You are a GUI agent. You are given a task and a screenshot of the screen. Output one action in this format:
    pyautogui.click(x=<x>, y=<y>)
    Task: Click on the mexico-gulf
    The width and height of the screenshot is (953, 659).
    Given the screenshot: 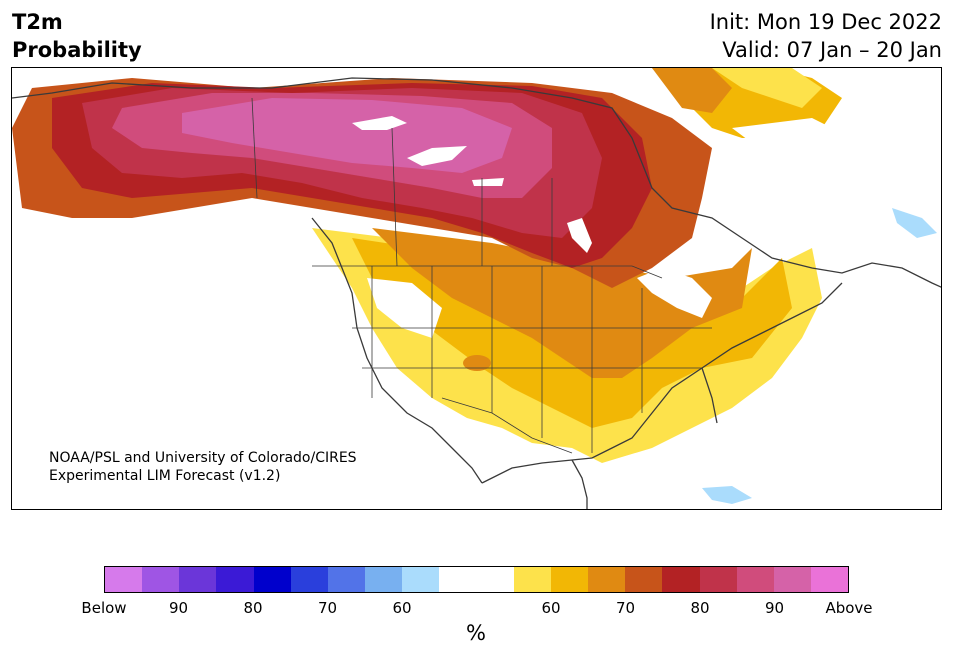 What is the action you would take?
    pyautogui.click(x=579, y=484)
    